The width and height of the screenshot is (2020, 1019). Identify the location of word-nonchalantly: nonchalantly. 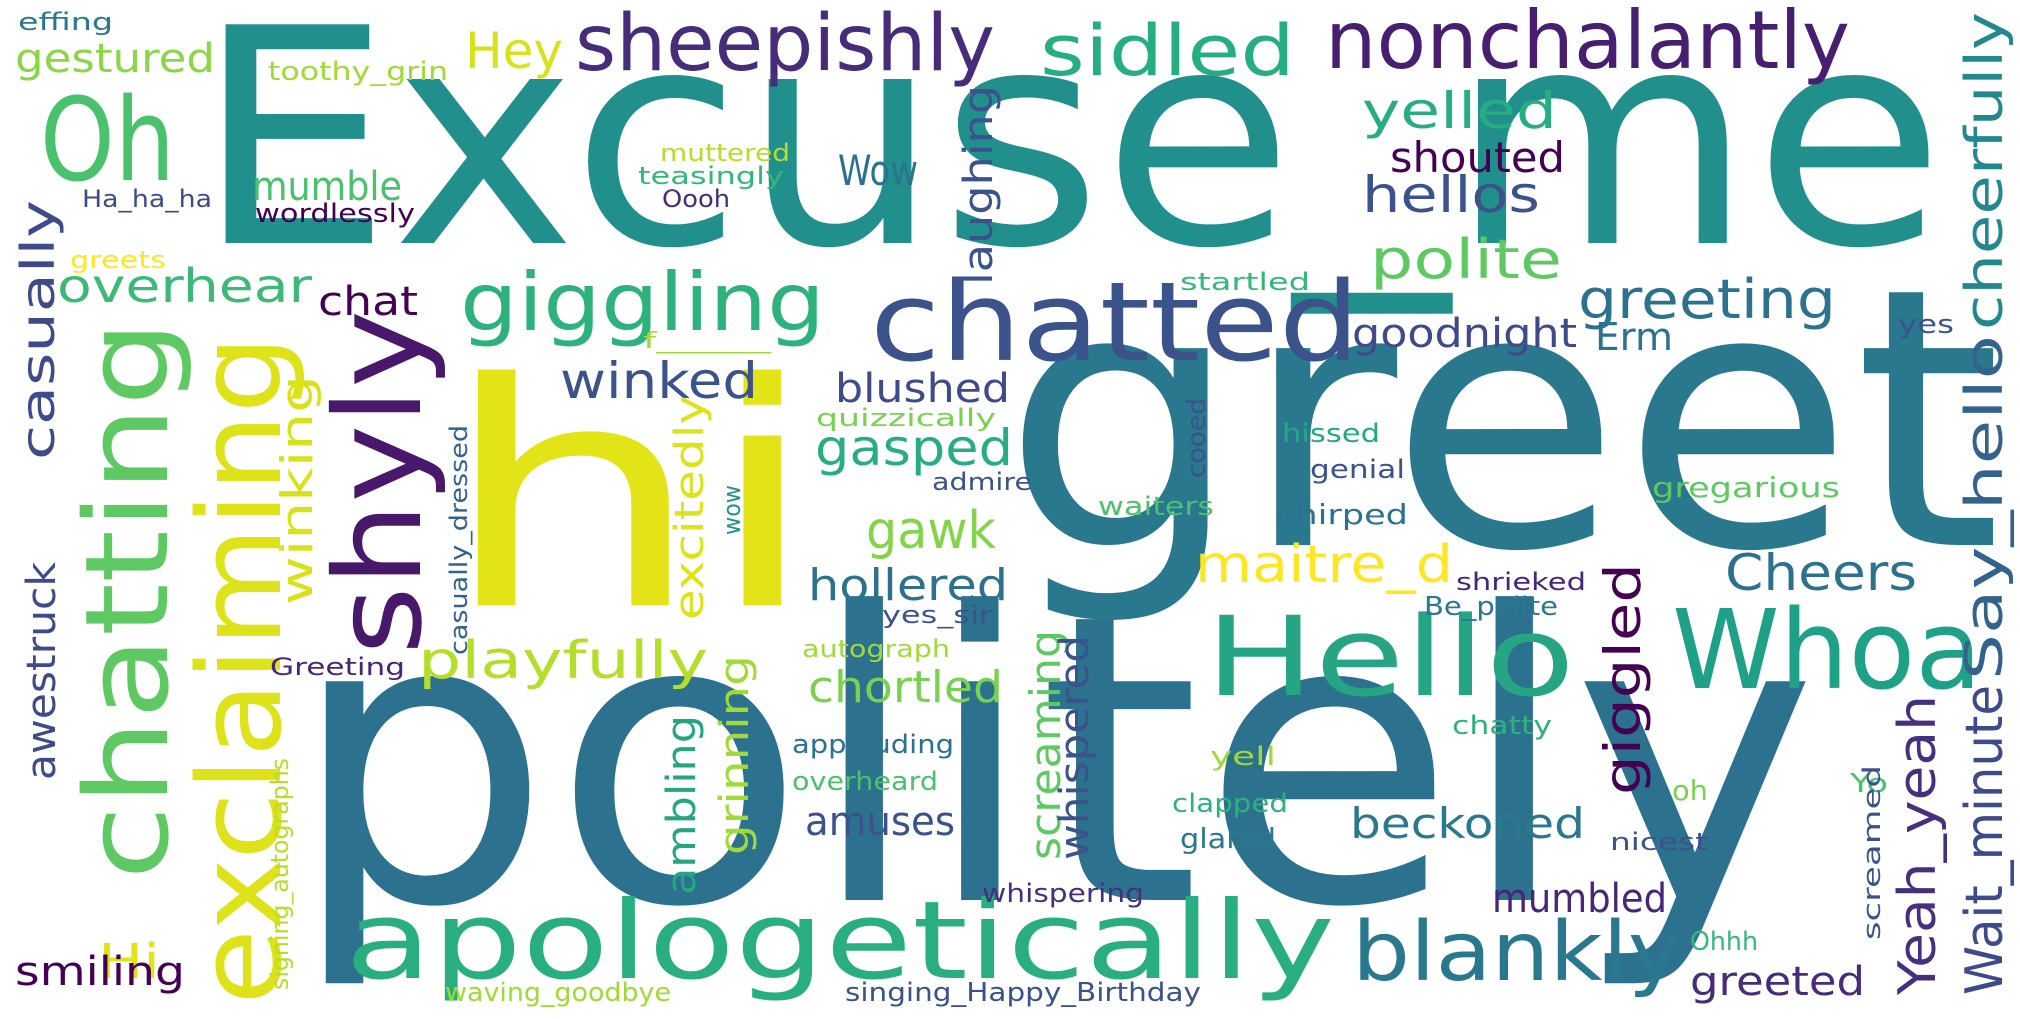
(1587, 43).